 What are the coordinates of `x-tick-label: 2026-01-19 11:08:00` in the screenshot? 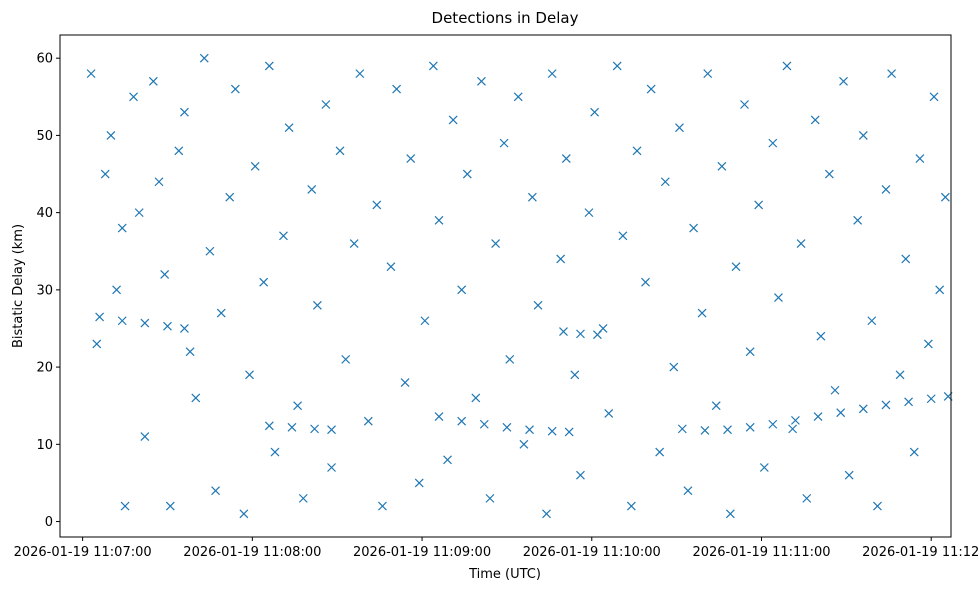 It's located at (252, 552).